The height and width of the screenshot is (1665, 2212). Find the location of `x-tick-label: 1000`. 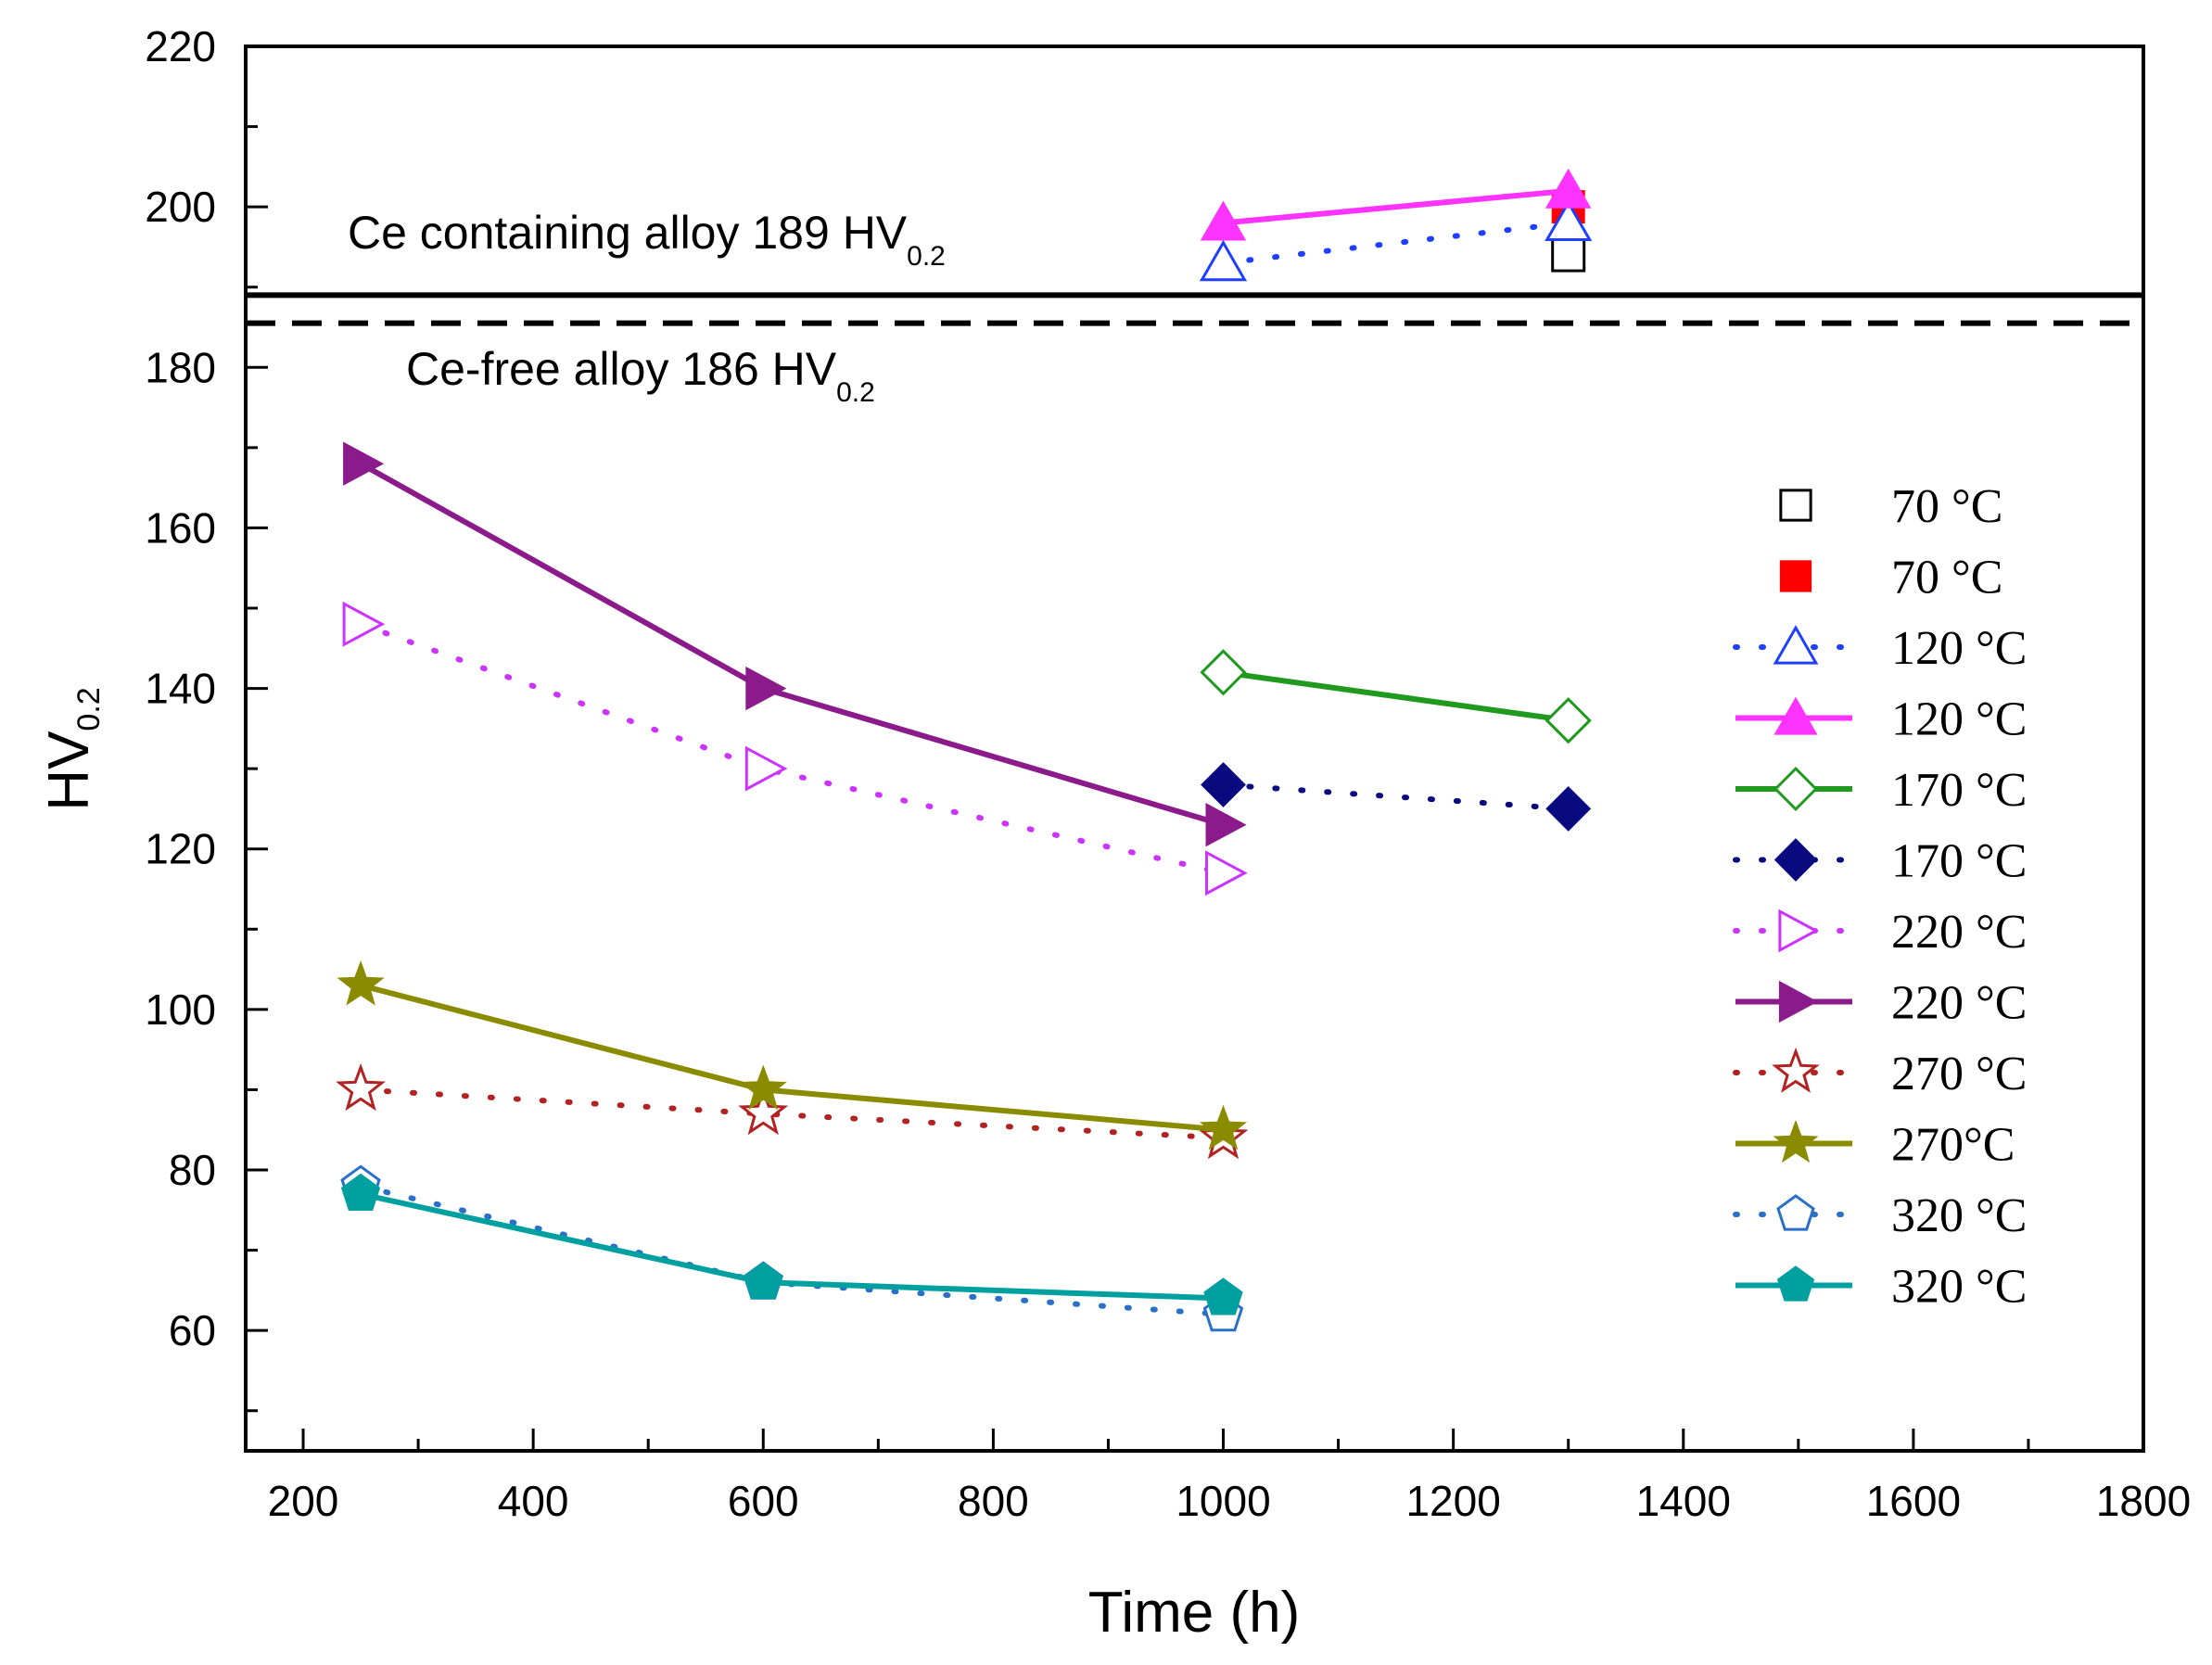

x-tick-label: 1000 is located at coordinates (1223, 1501).